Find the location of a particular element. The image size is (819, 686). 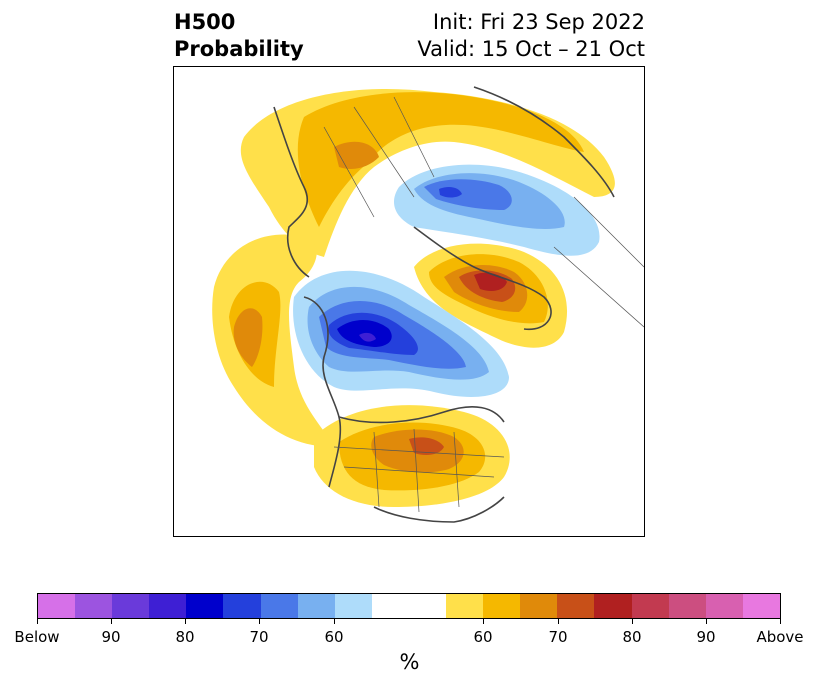

title-line-1: H500 is located at coordinates (205, 22).